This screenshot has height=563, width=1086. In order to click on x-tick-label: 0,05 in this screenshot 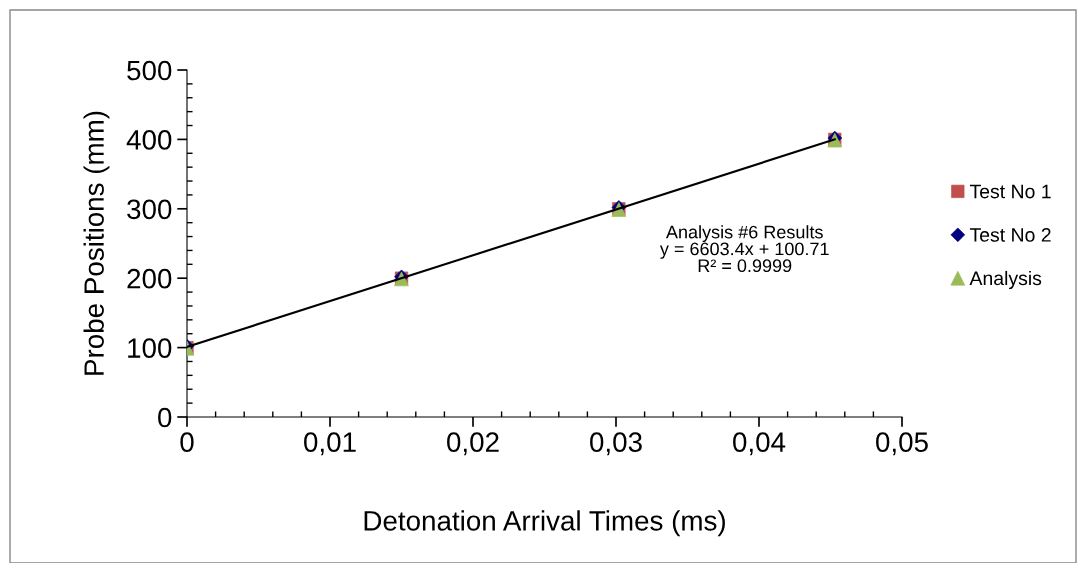, I will do `click(902, 444)`.